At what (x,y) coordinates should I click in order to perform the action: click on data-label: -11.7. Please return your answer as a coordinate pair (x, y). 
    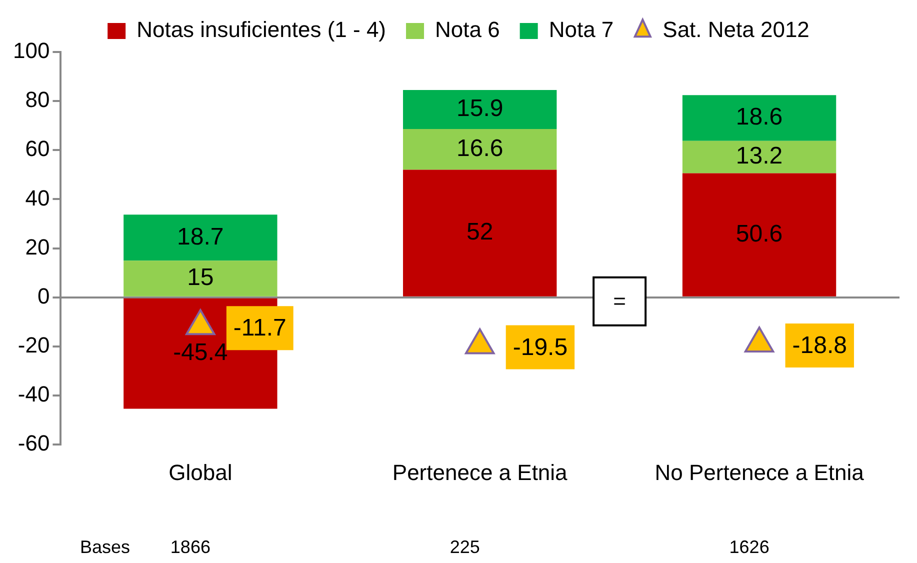
    Looking at the image, I should click on (259, 328).